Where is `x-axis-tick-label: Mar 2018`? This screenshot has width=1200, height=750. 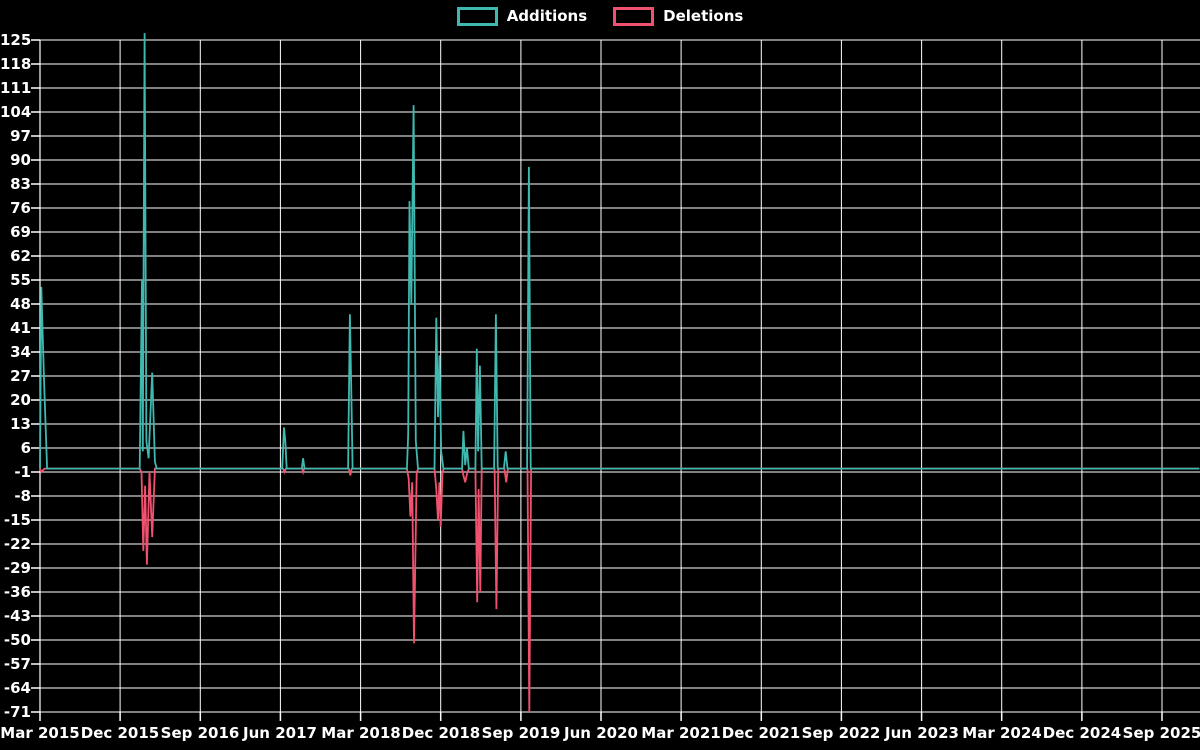 x-axis-tick-label: Mar 2018 is located at coordinates (361, 733).